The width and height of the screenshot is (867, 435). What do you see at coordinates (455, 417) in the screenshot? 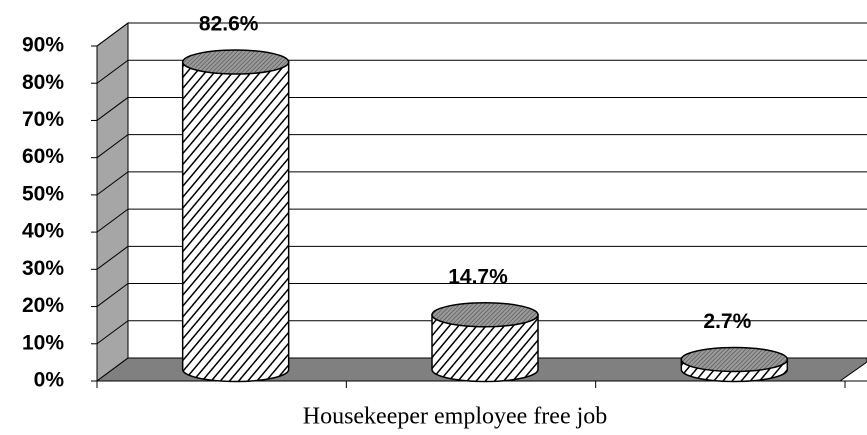
I see `x-axis-label: Housekeeper employee free job` at bounding box center [455, 417].